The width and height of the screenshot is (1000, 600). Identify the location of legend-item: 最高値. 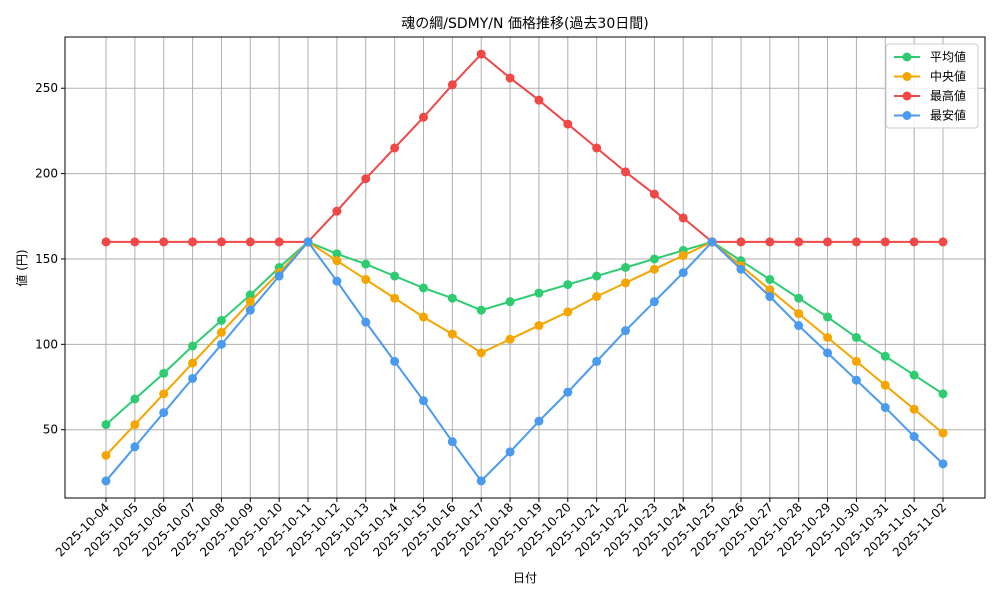
(930, 95).